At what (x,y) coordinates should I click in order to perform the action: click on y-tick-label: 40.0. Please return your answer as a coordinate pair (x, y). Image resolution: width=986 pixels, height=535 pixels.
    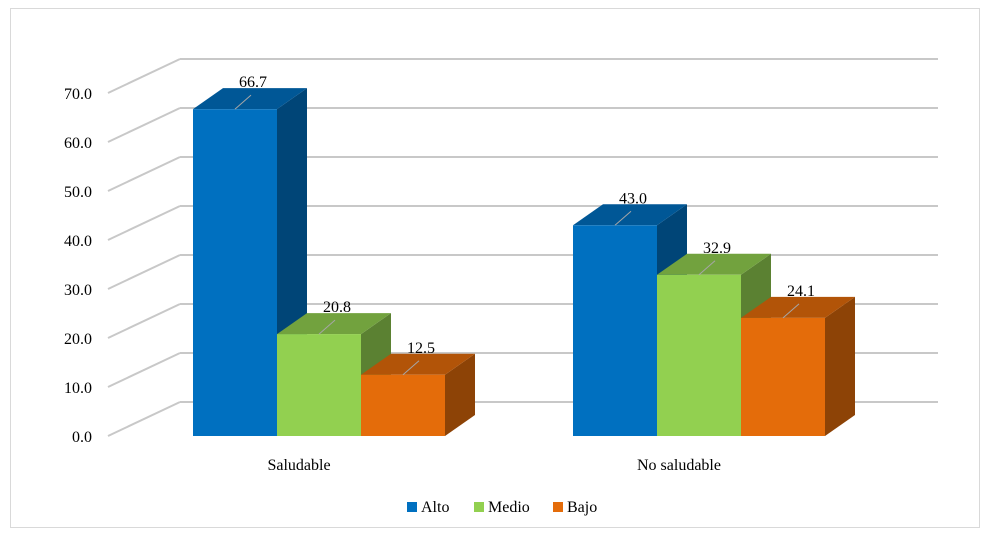
    Looking at the image, I should click on (78, 241).